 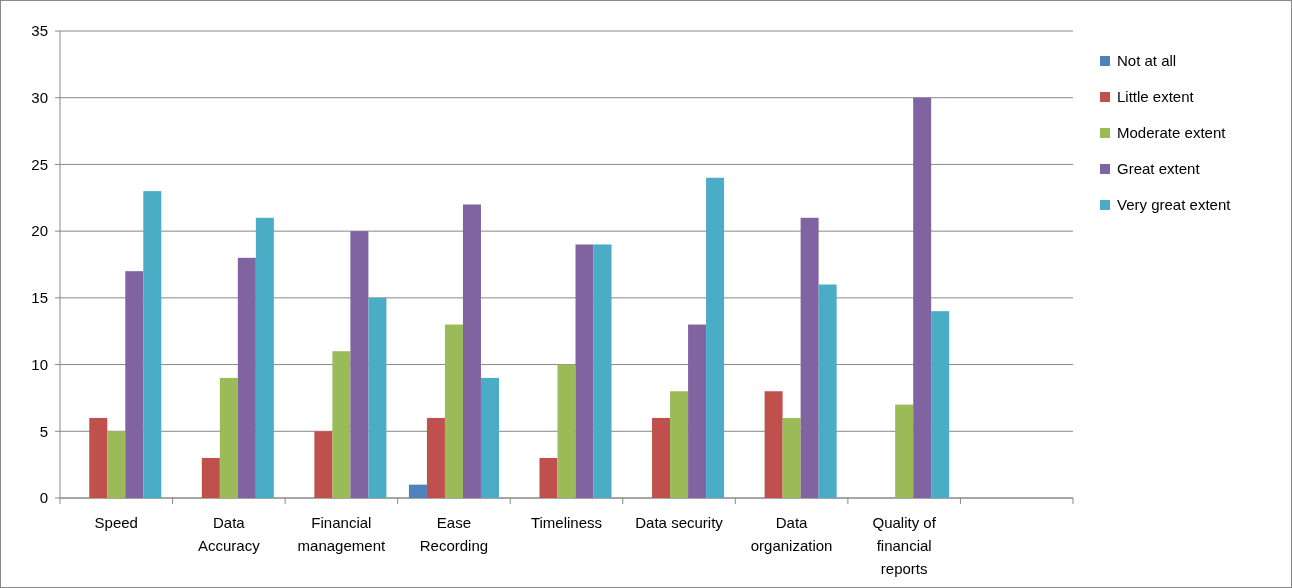 What do you see at coordinates (116, 522) in the screenshot?
I see `x-tick-label: Speed` at bounding box center [116, 522].